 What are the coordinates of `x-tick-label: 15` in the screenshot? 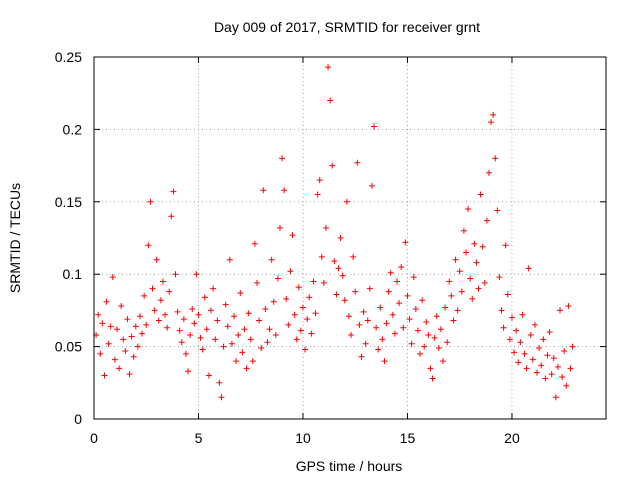 It's located at (408, 438).